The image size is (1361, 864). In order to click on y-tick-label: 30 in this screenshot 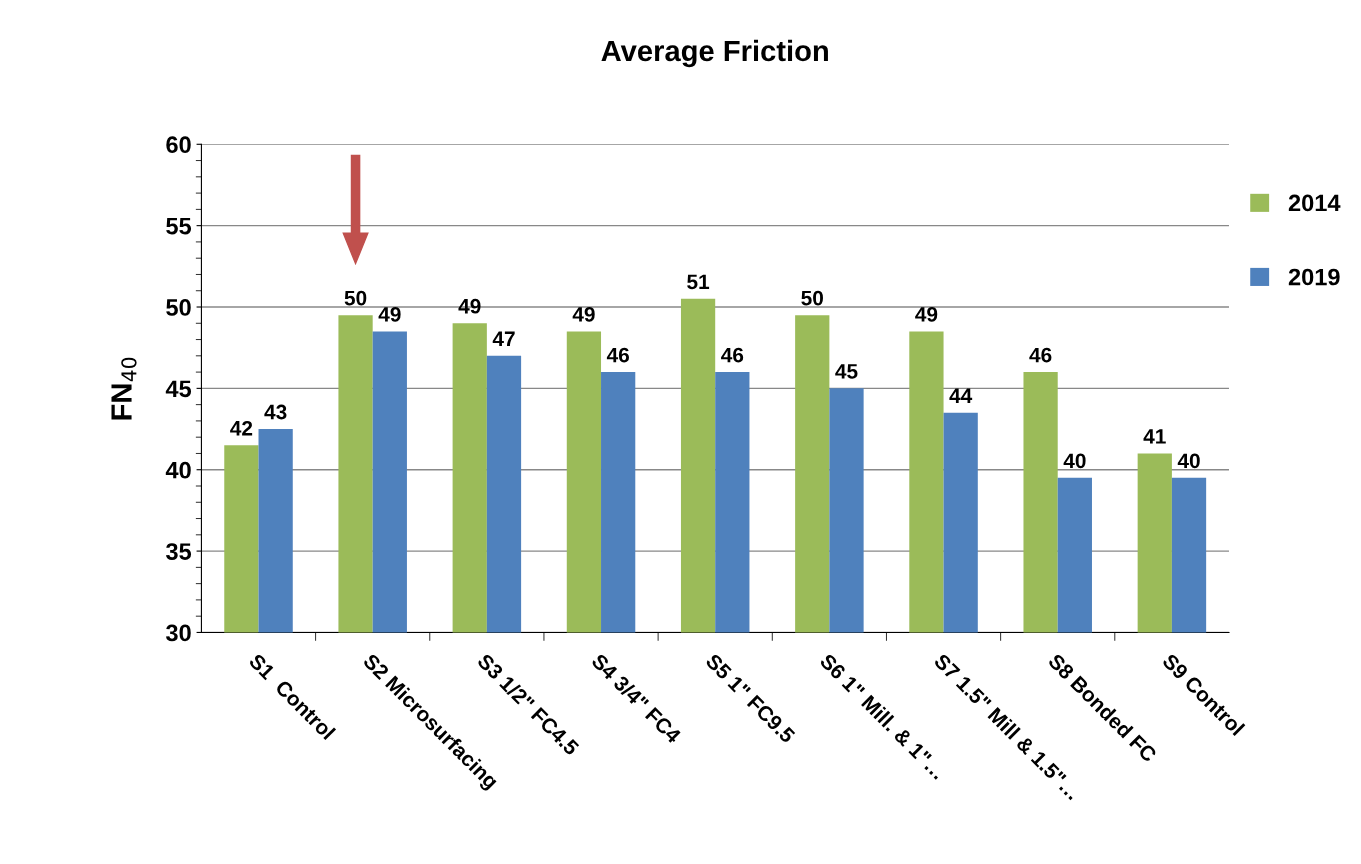, I will do `click(178, 633)`.